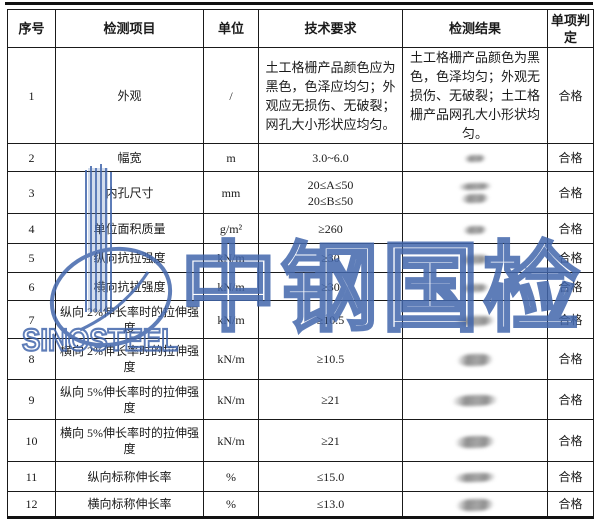  What do you see at coordinates (31, 359) in the screenshot?
I see `cell-no: 8` at bounding box center [31, 359].